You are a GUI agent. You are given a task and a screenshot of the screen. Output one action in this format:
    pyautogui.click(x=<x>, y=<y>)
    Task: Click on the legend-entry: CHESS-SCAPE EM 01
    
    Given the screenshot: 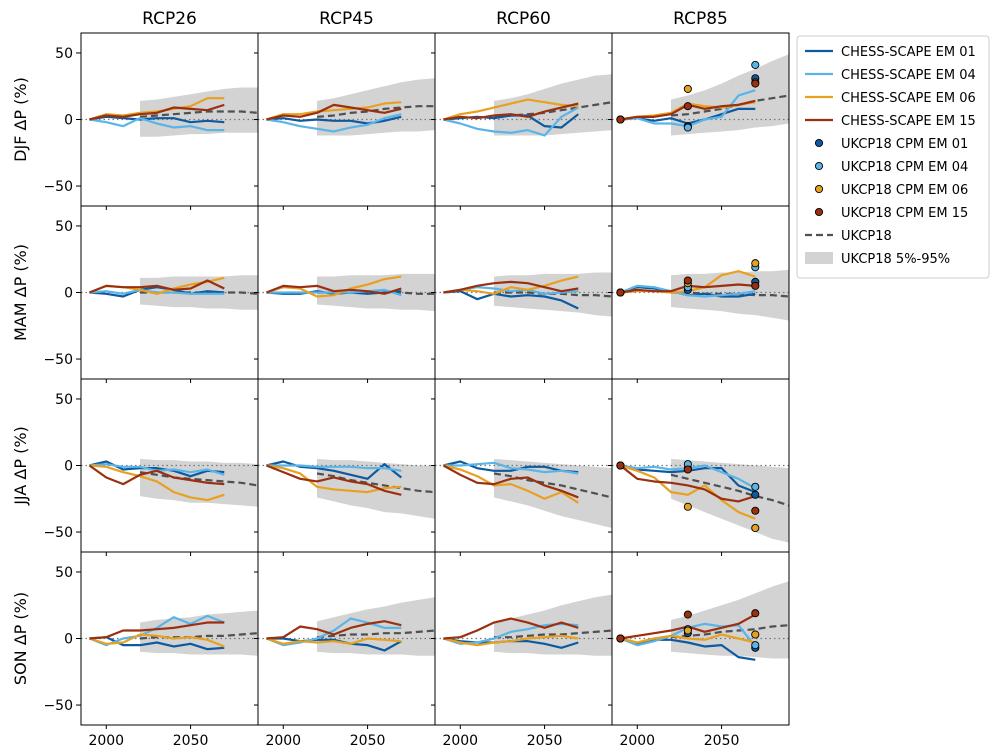 What is the action you would take?
    pyautogui.click(x=890, y=52)
    